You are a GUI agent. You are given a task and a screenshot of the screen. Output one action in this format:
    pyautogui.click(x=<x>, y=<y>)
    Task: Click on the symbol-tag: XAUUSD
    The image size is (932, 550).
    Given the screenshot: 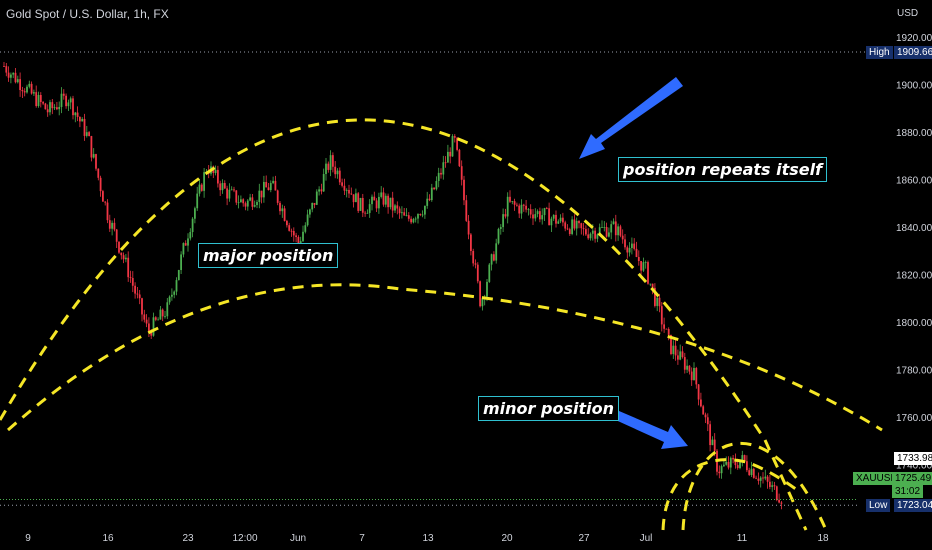 What is the action you would take?
    pyautogui.click(x=877, y=478)
    